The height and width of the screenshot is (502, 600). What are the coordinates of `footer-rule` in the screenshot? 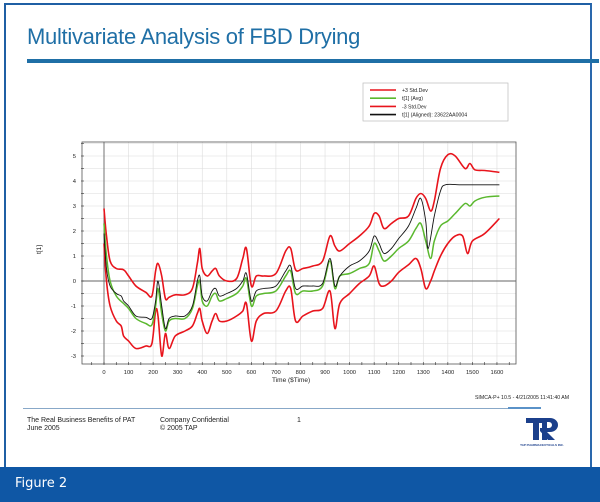 It's located at (265, 408).